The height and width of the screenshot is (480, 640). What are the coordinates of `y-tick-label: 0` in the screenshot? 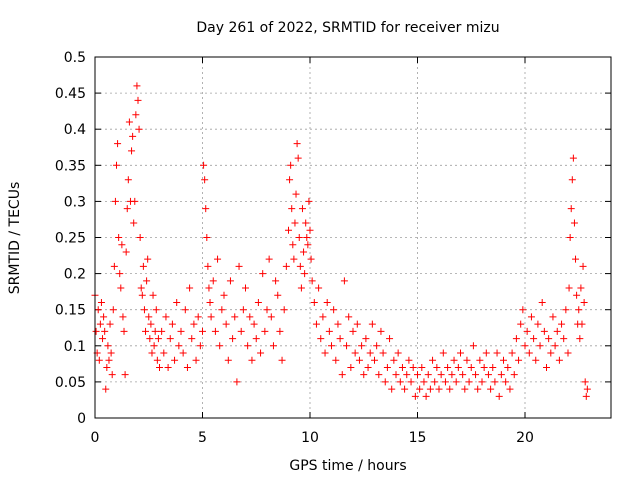 It's located at (81, 419).